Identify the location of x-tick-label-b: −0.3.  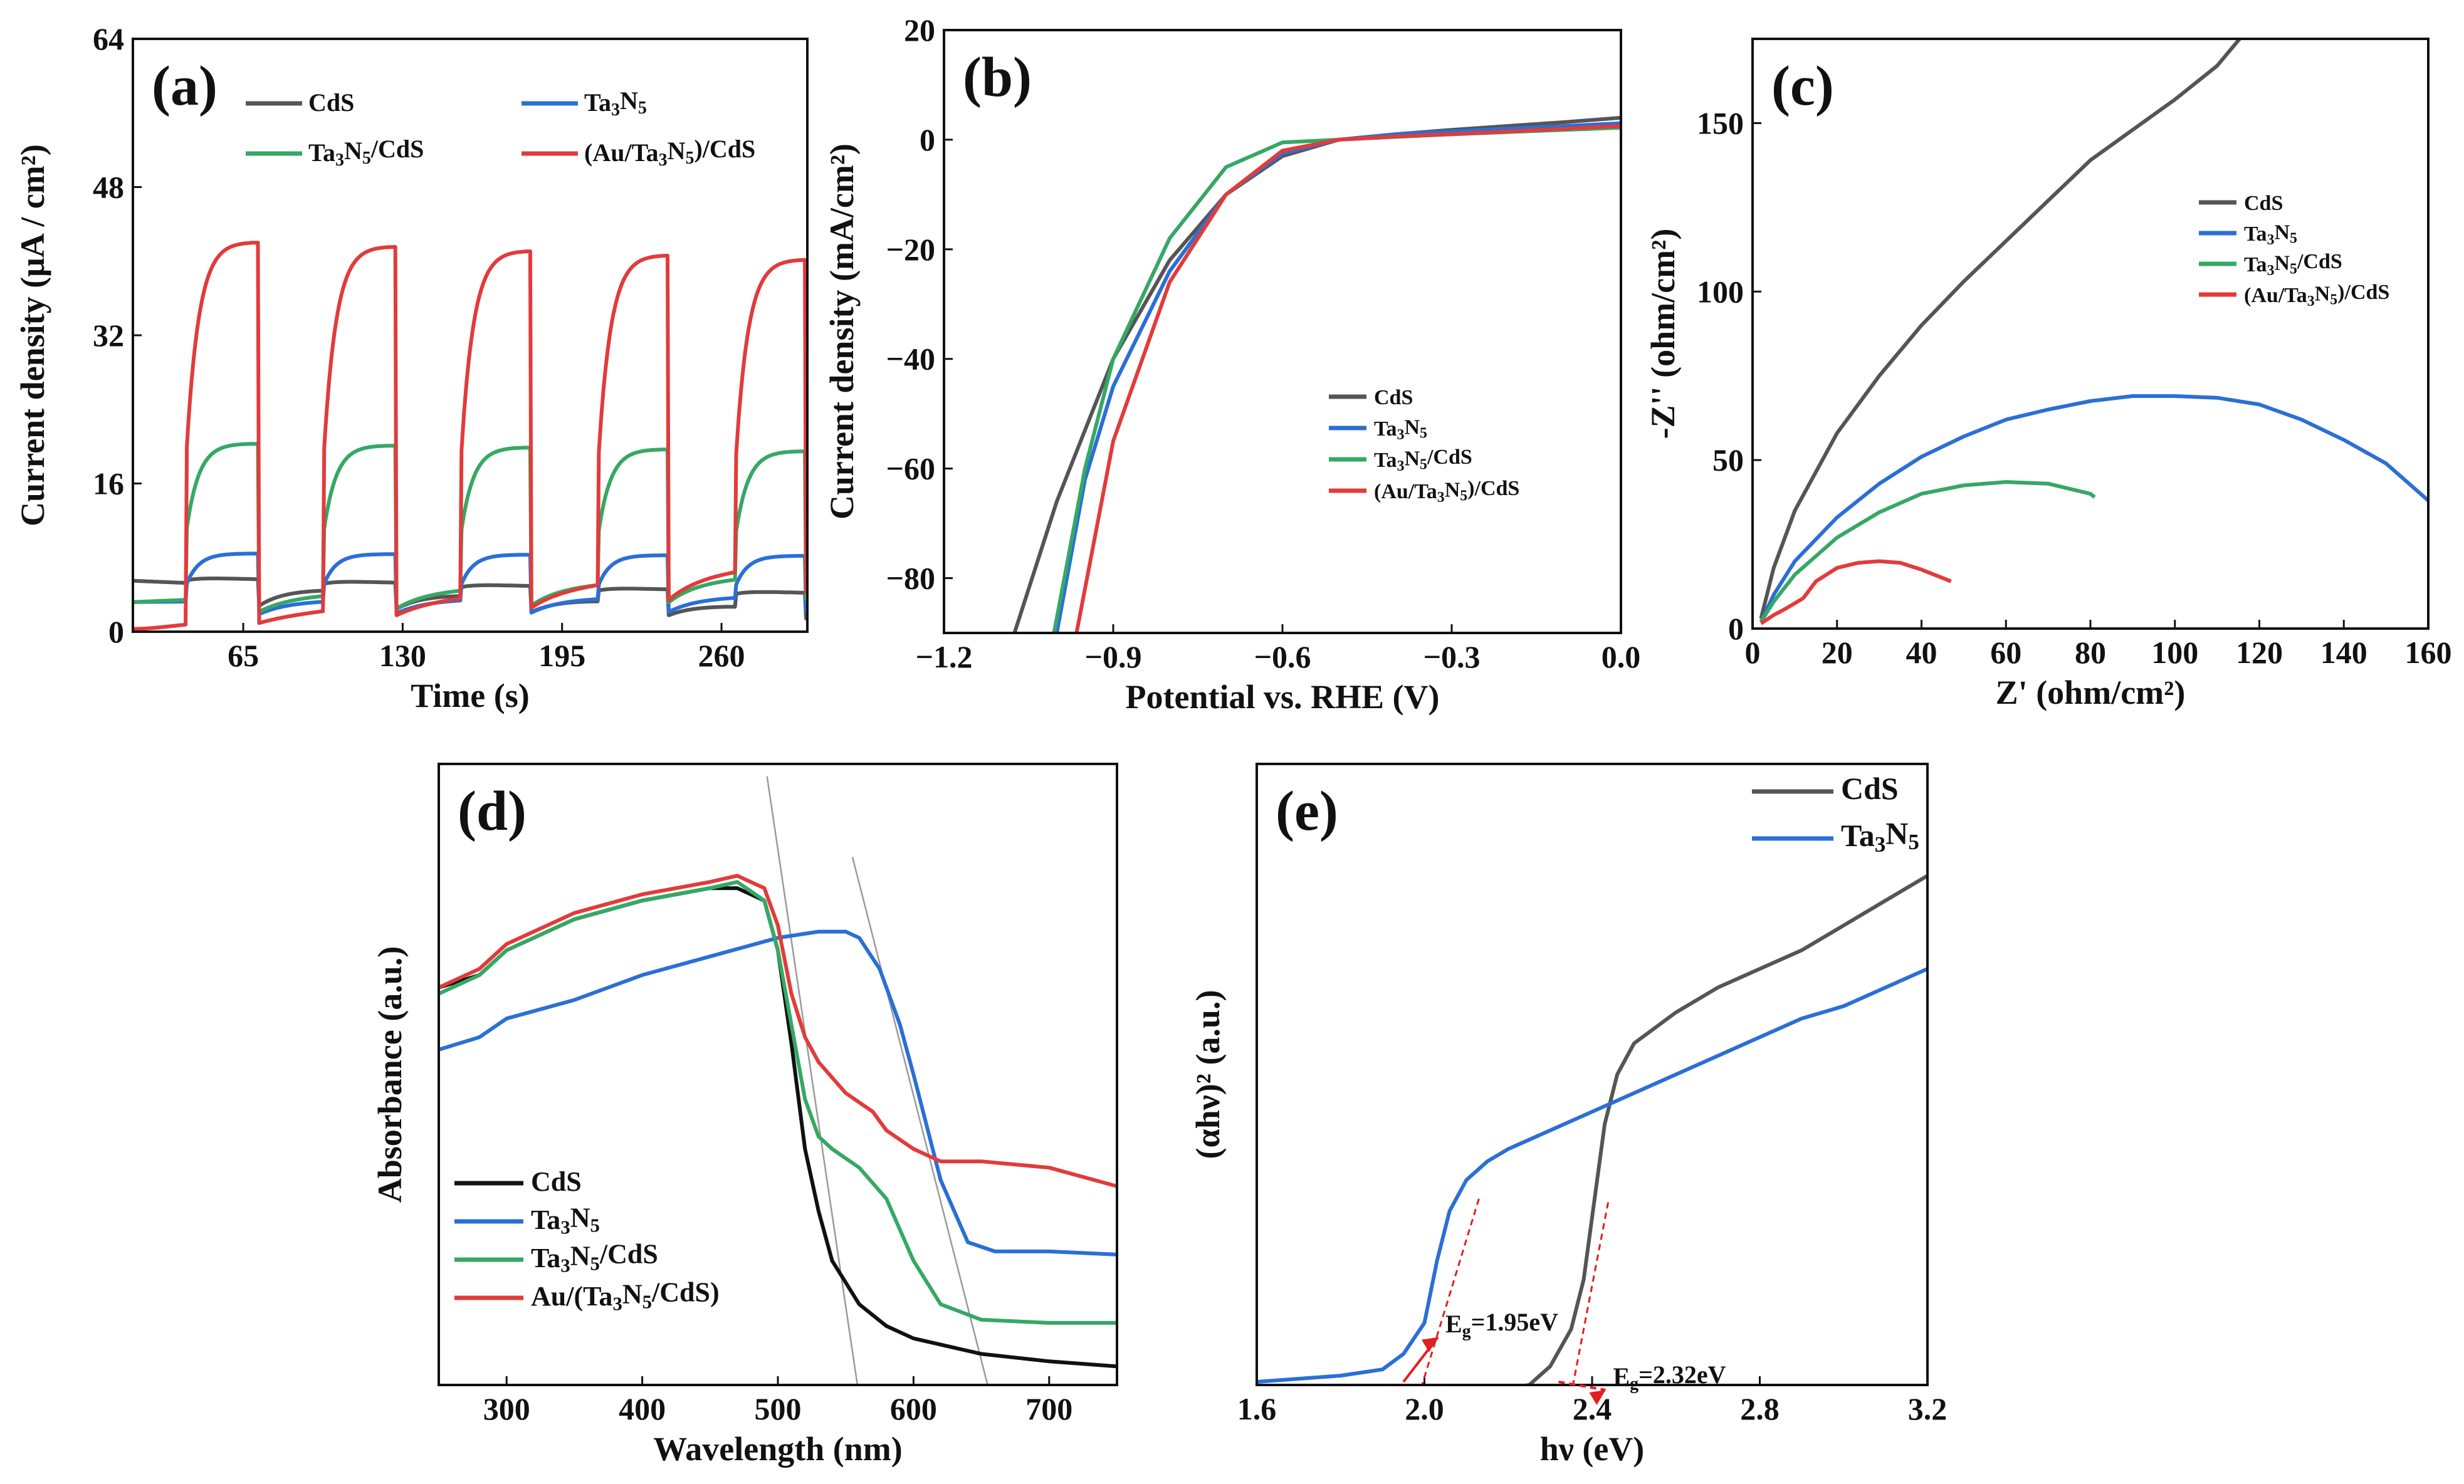
(1452, 656).